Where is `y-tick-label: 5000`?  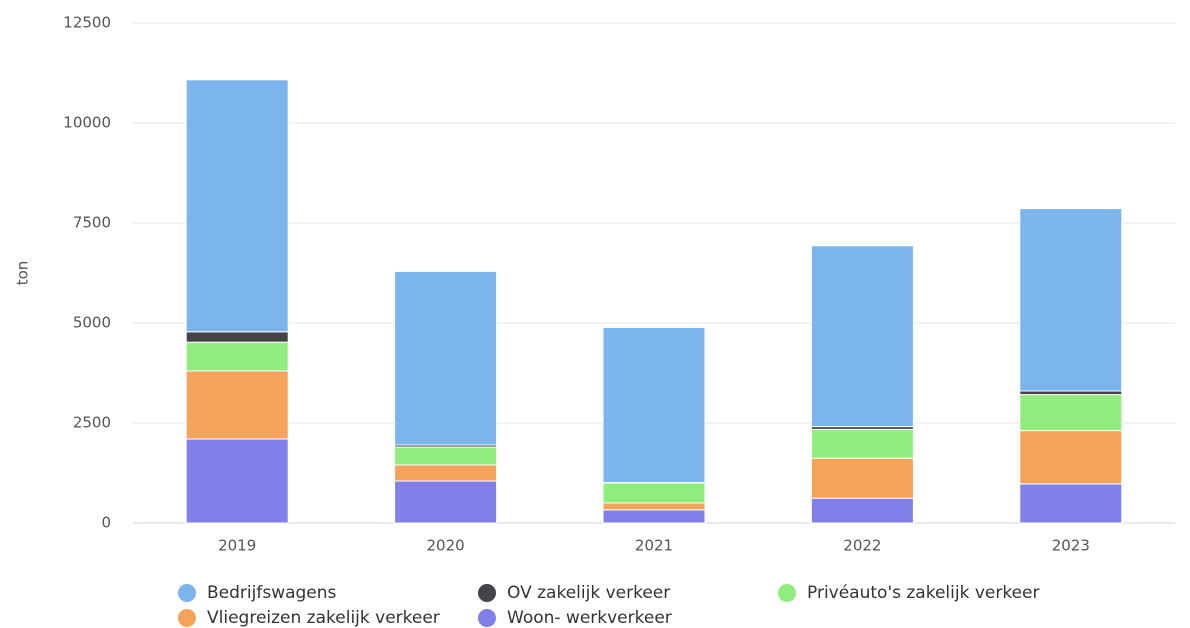
y-tick-label: 5000 is located at coordinates (92, 323).